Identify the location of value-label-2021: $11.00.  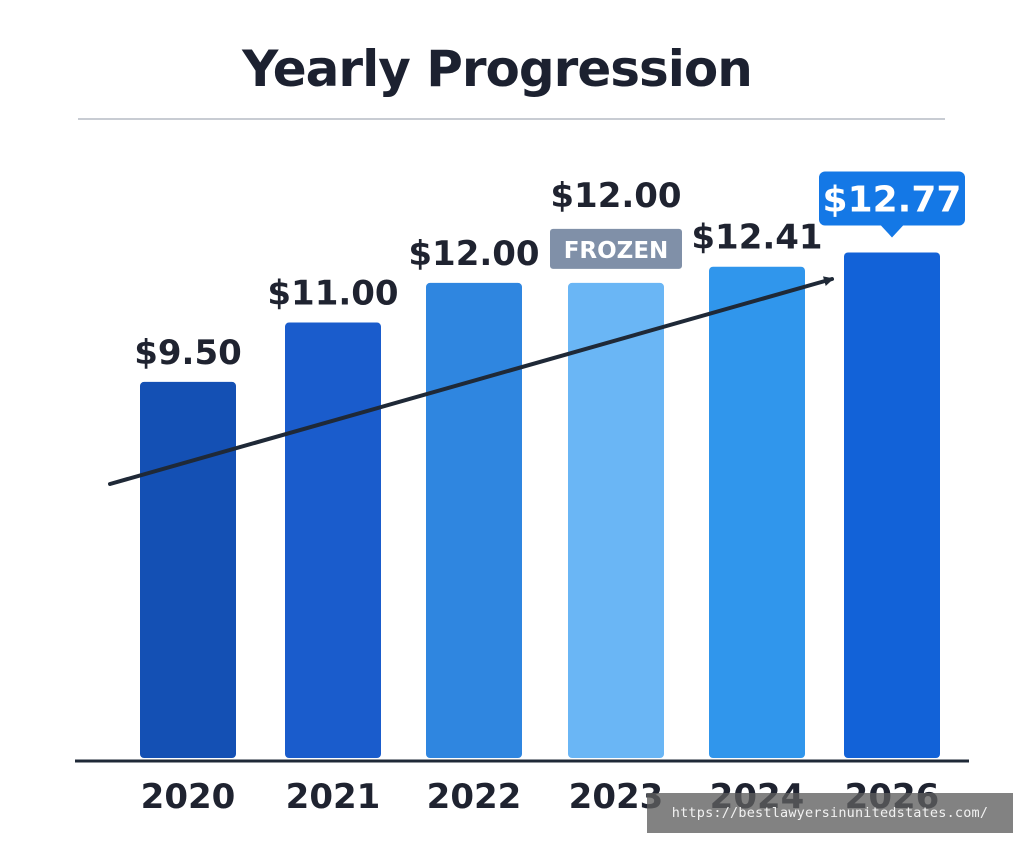
(332, 294).